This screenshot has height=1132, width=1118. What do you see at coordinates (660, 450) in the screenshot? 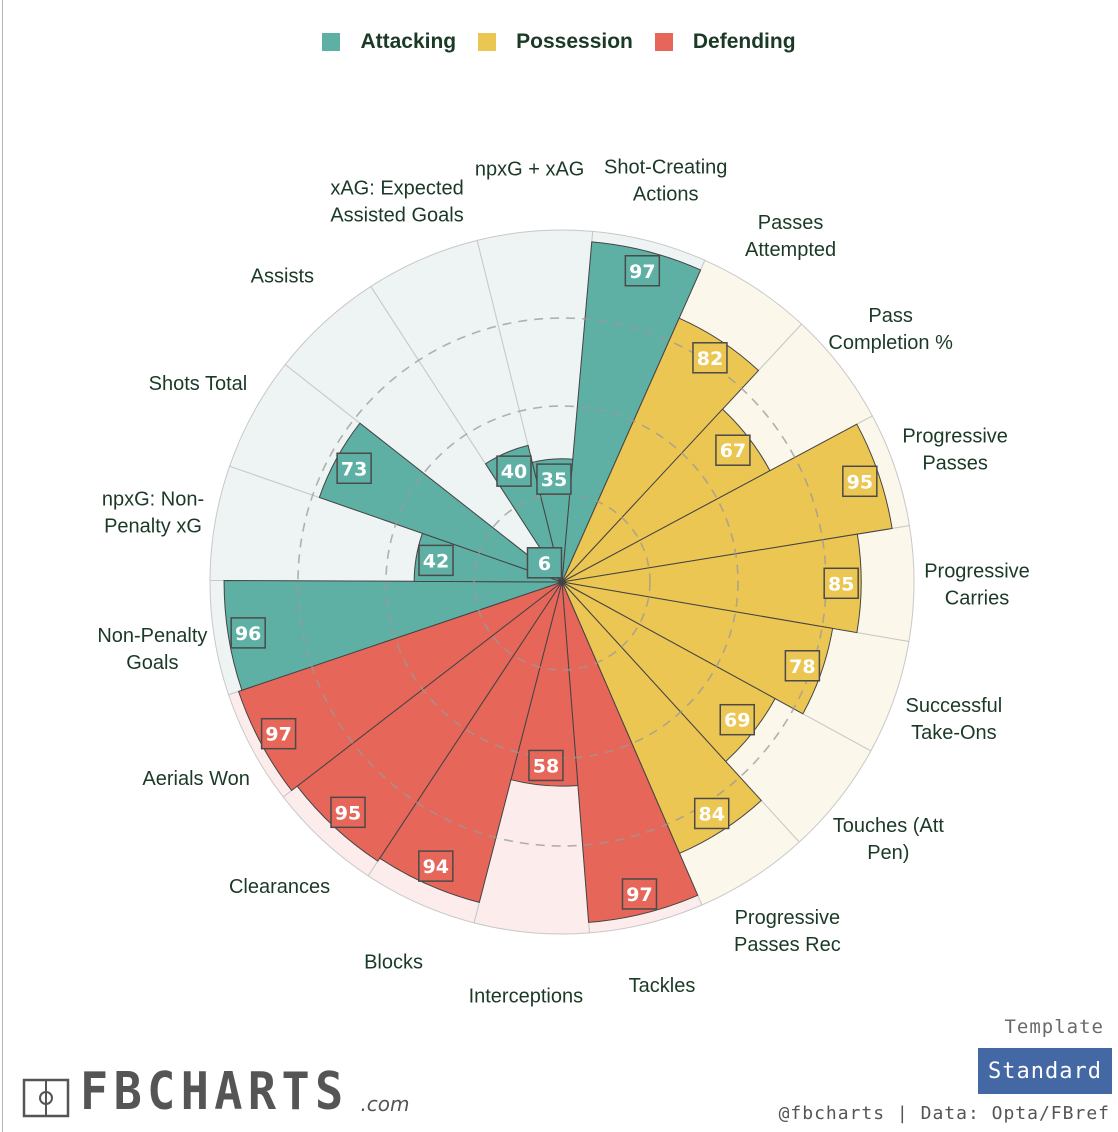
I see `bar-passes-attempted` at bounding box center [660, 450].